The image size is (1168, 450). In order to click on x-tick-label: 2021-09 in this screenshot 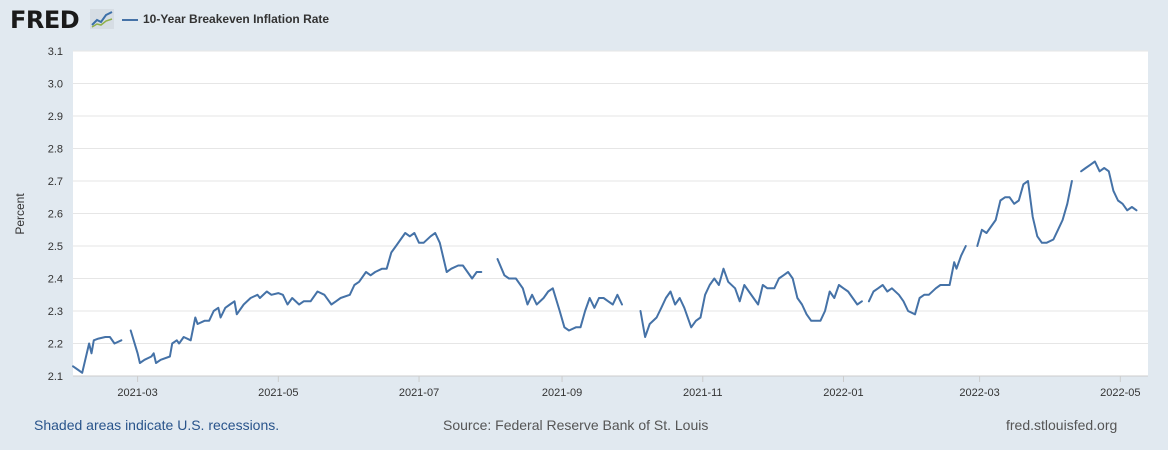, I will do `click(562, 393)`.